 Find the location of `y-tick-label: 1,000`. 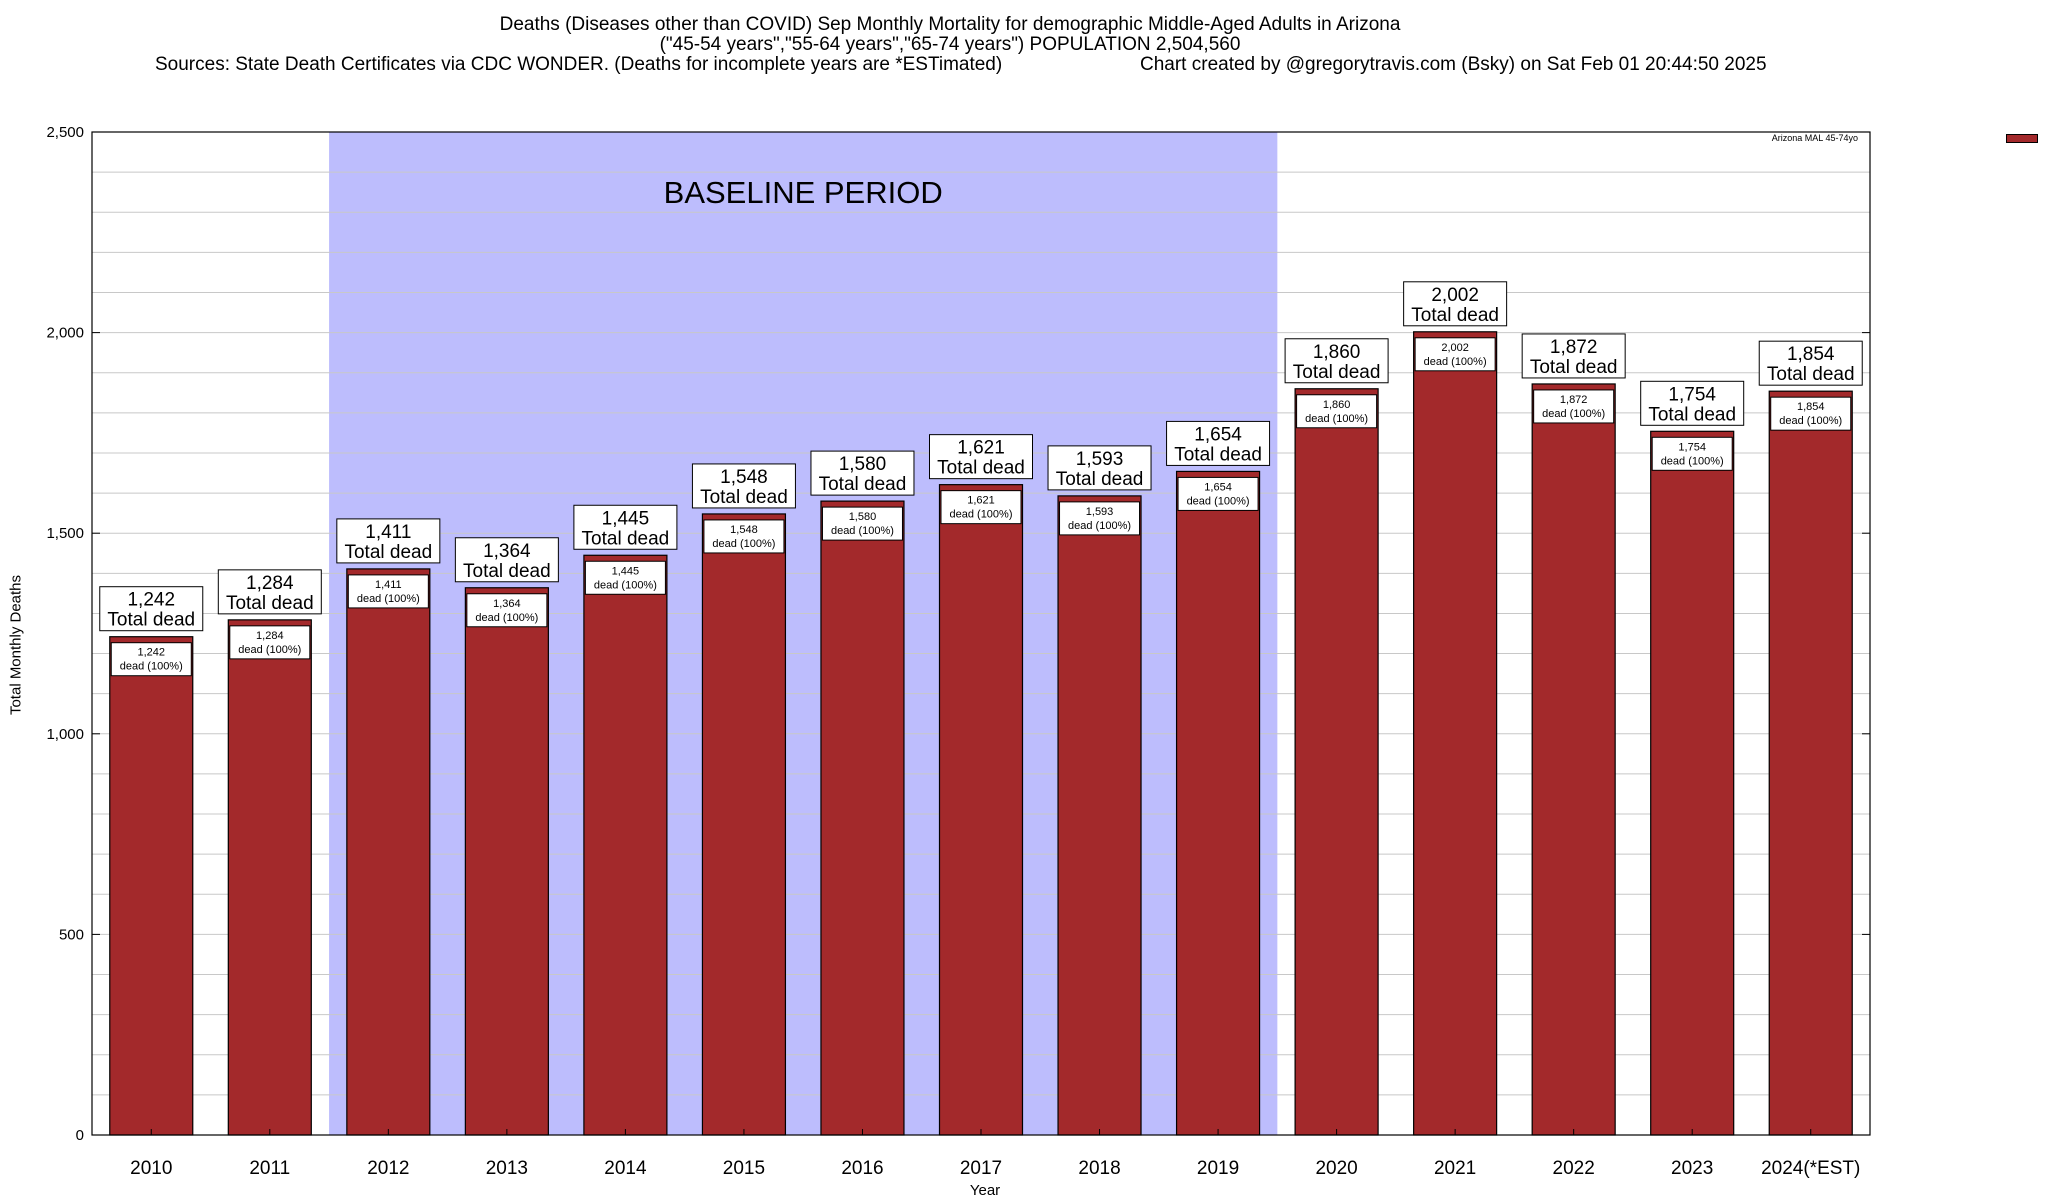

y-tick-label: 1,000 is located at coordinates (65, 734).